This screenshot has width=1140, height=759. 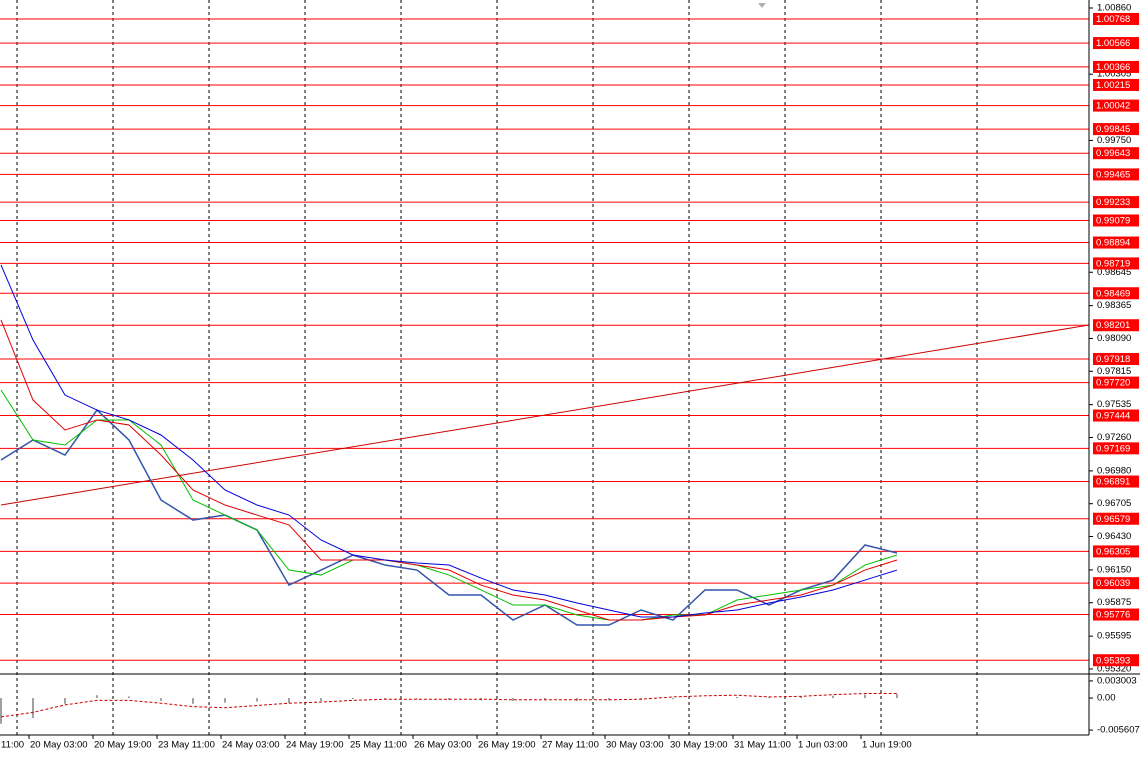 I want to click on y-tick-label: 0.97260, so click(x=1114, y=437).